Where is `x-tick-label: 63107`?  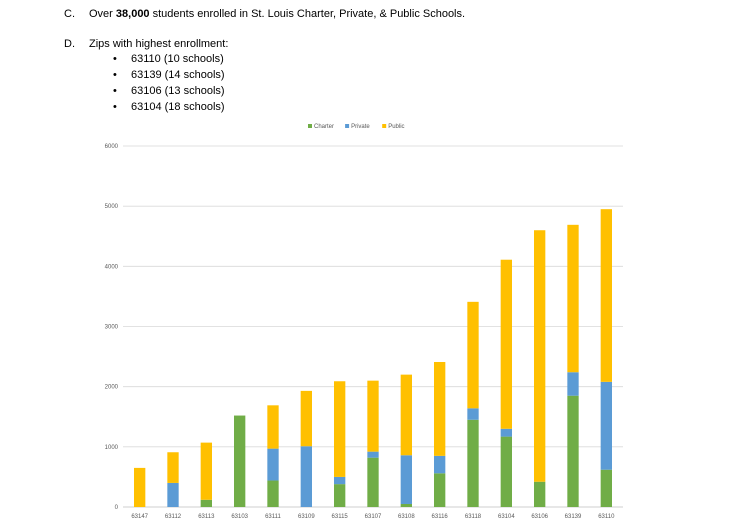 x-tick-label: 63107 is located at coordinates (373, 517).